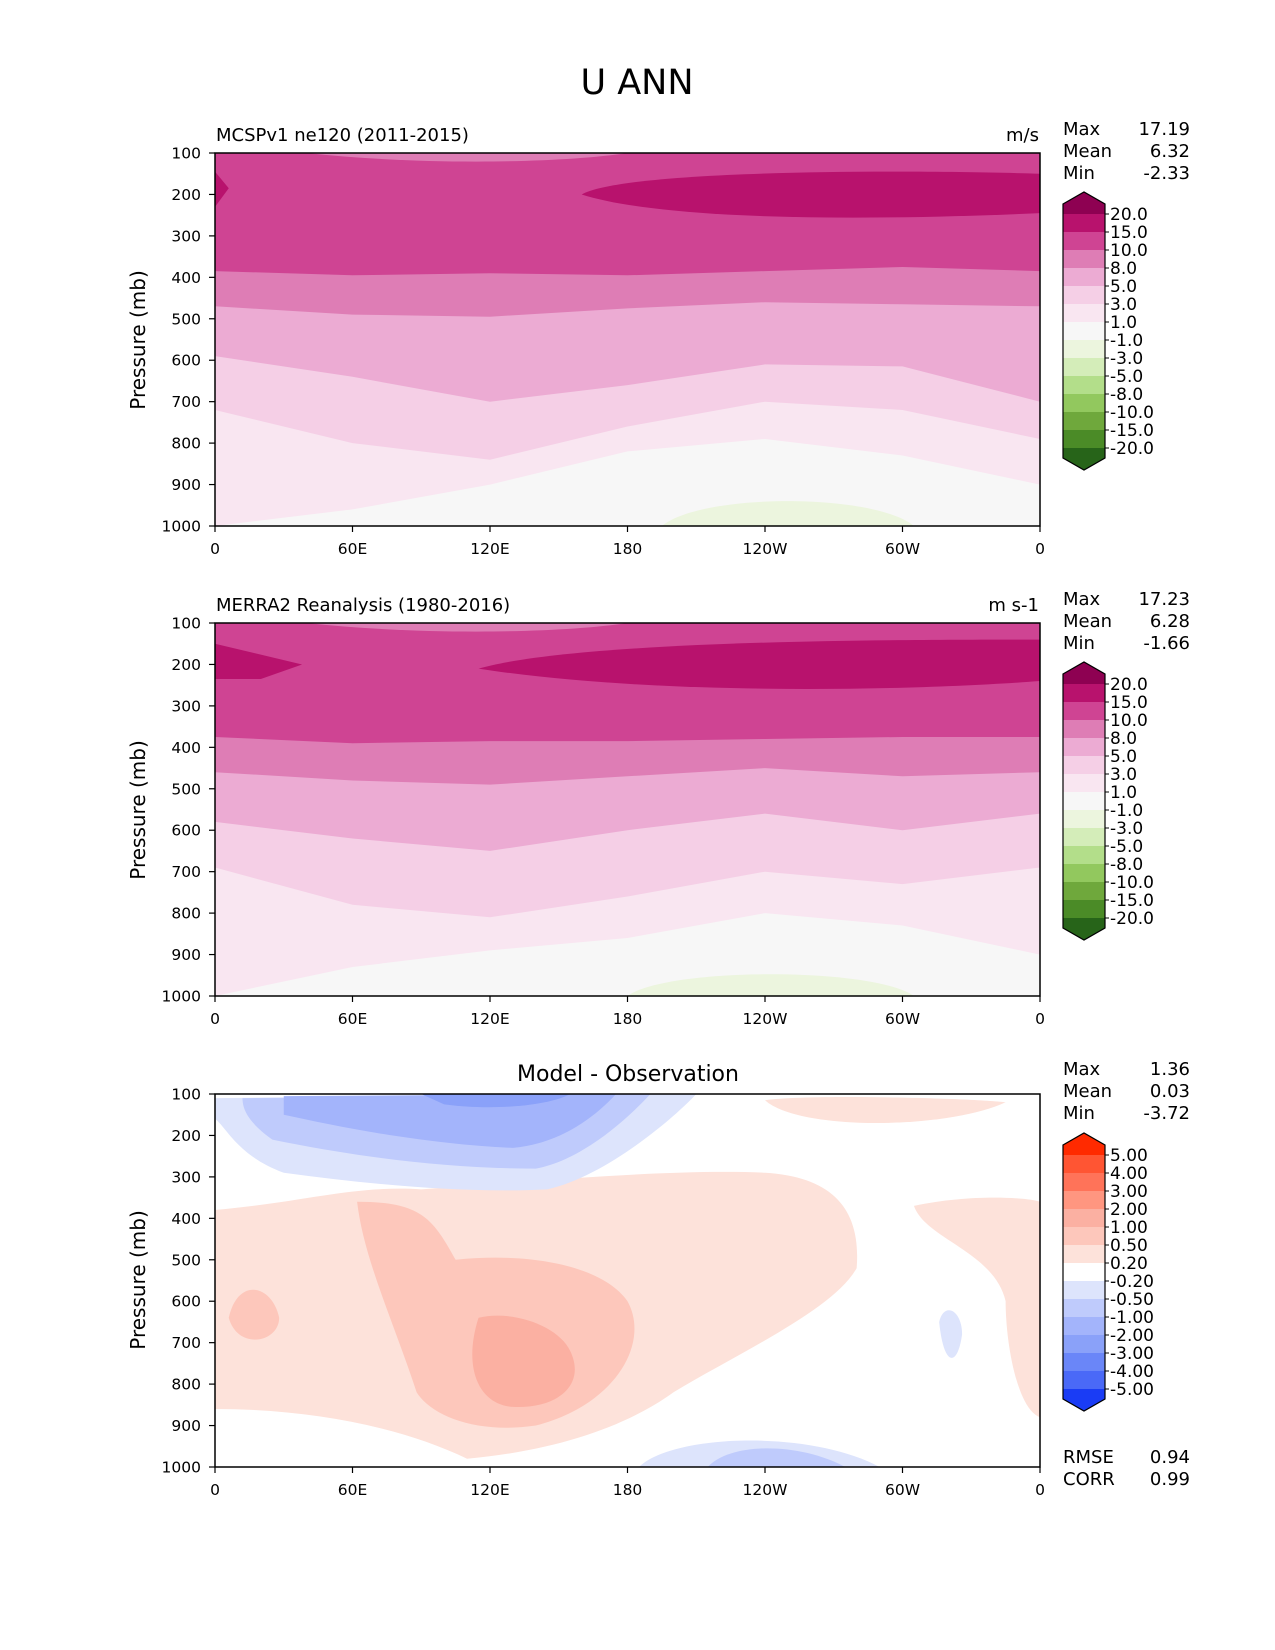 The image size is (1275, 1650). Describe the element at coordinates (1132, 1282) in the screenshot. I see `colorbar-label: -0.20` at that location.